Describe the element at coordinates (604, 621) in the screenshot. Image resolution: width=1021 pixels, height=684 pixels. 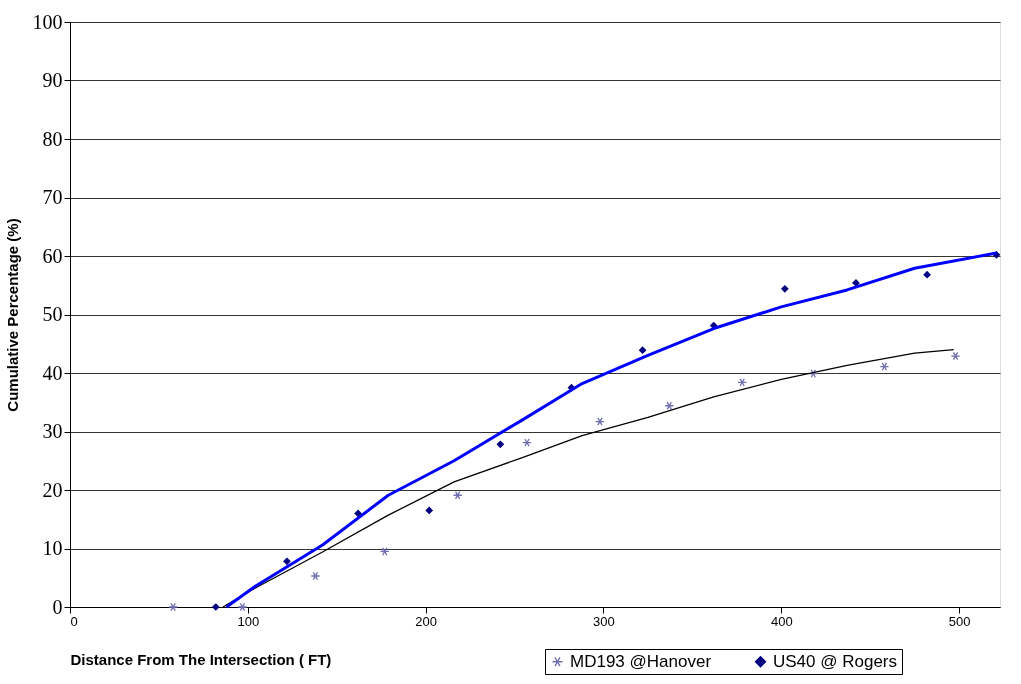
I see `x-tick-label: 300` at that location.